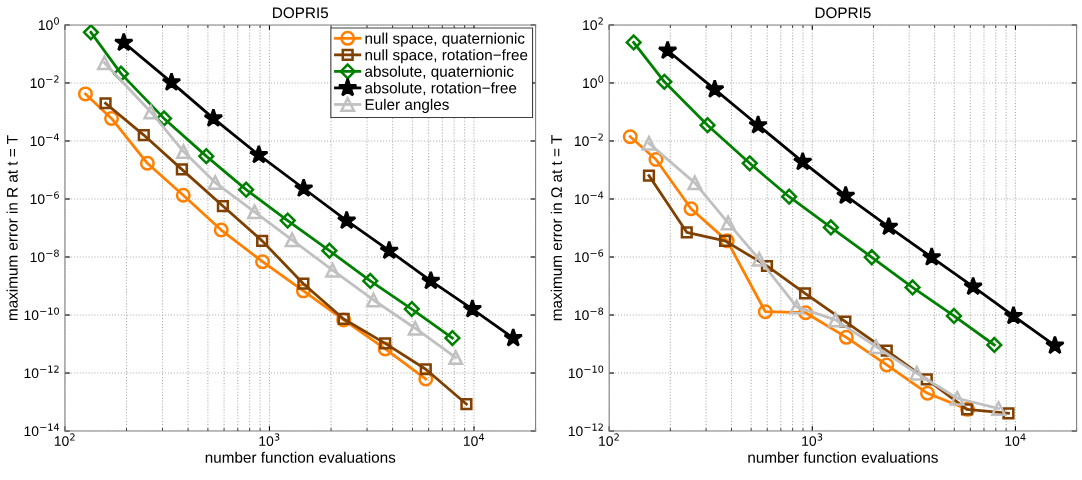  I want to click on legend-label: null space, rotation−free, so click(446, 56).